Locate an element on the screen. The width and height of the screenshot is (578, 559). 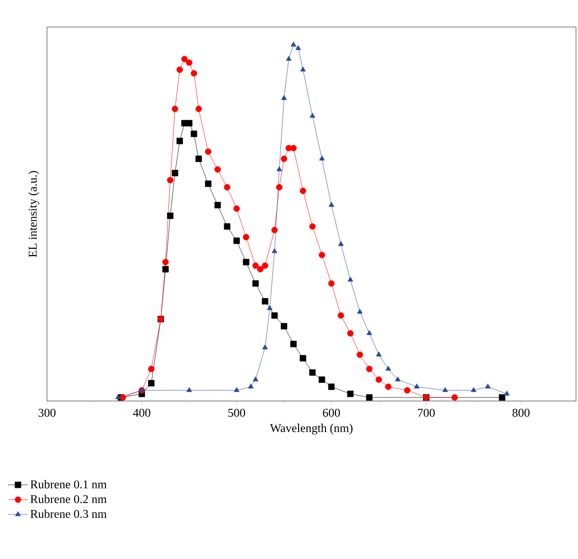
y-axis-title: EL intensity (a.u.) is located at coordinates (34, 214).